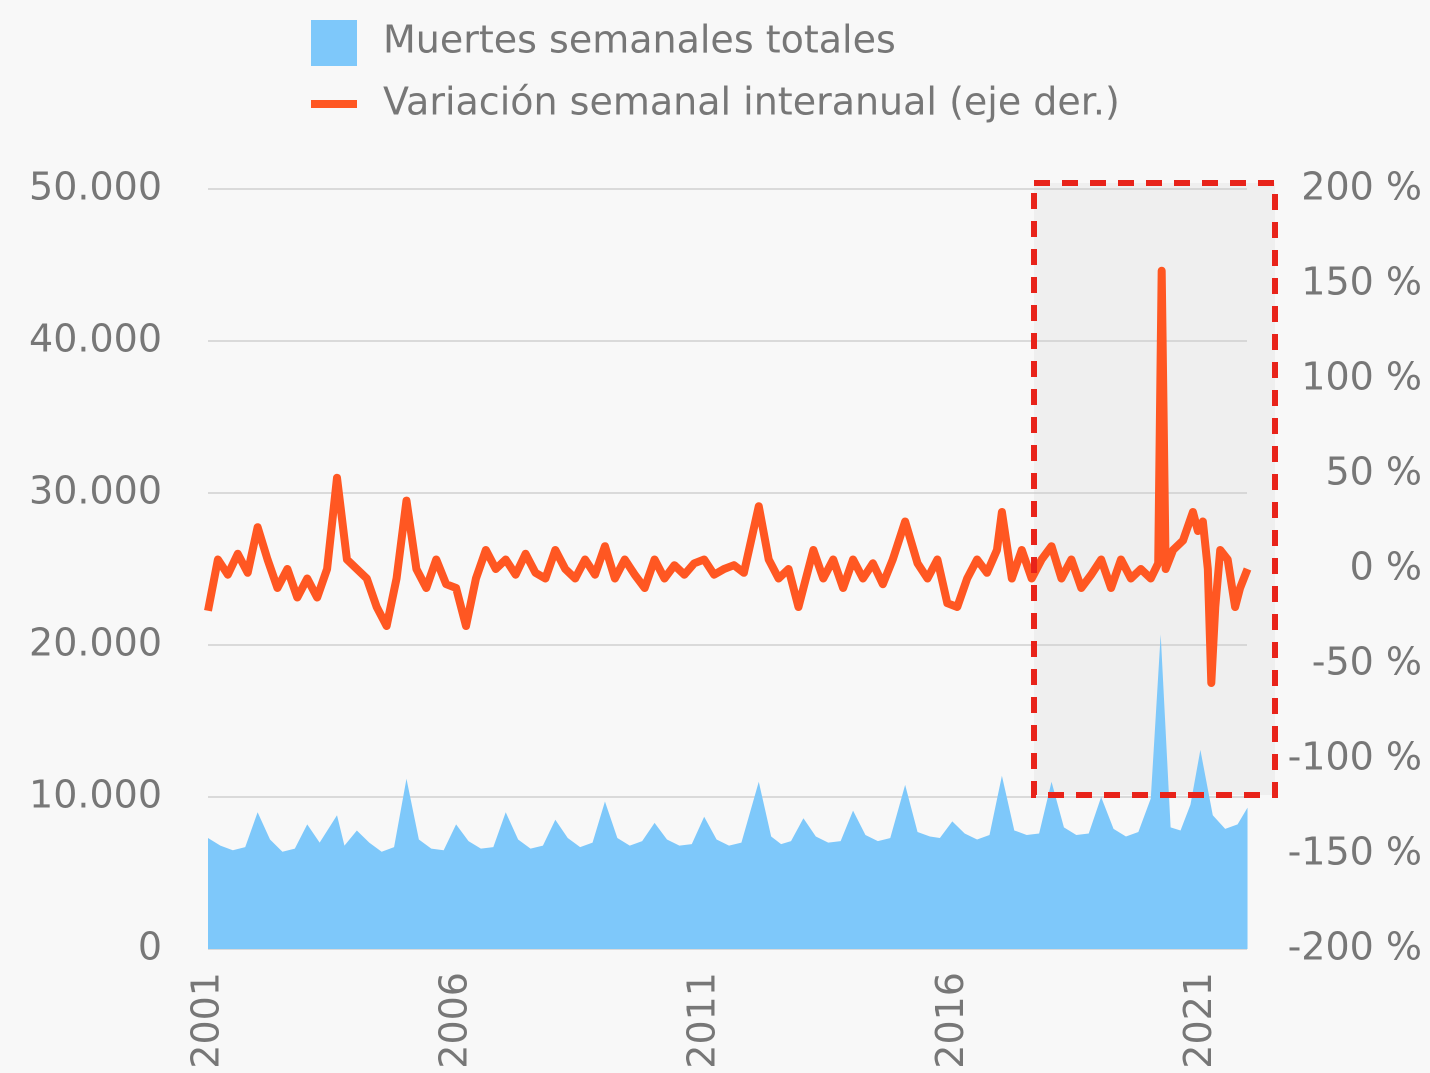 The width and height of the screenshot is (1430, 1073). I want to click on y2-tick-label: 150 %, so click(1361, 282).